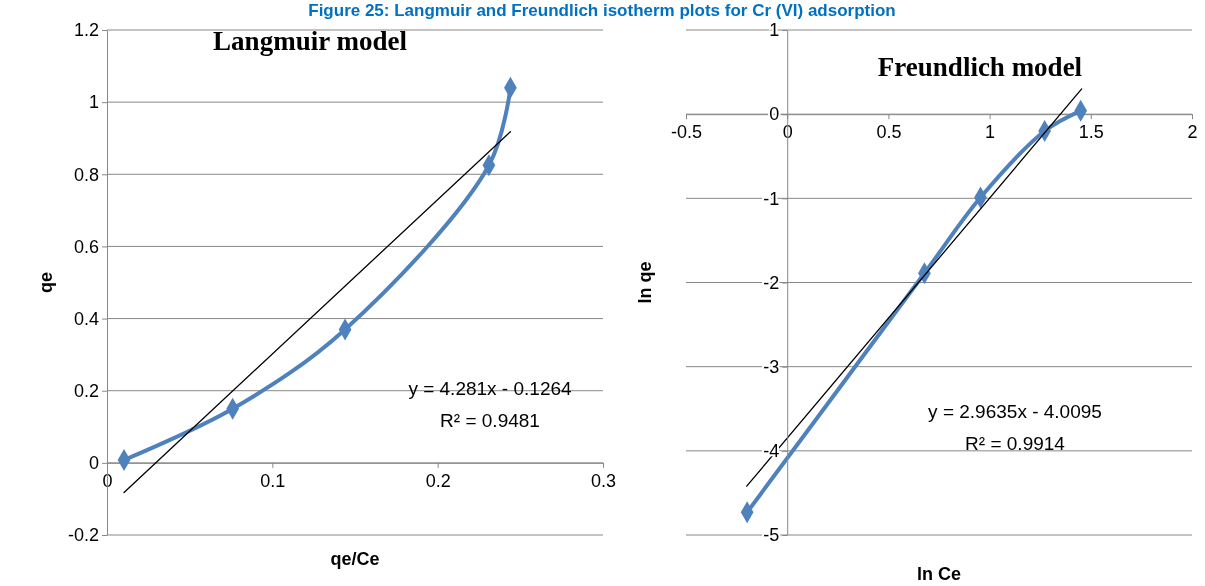 This screenshot has width=1205, height=586. I want to click on x-tick-label: 1.5, so click(1091, 132).